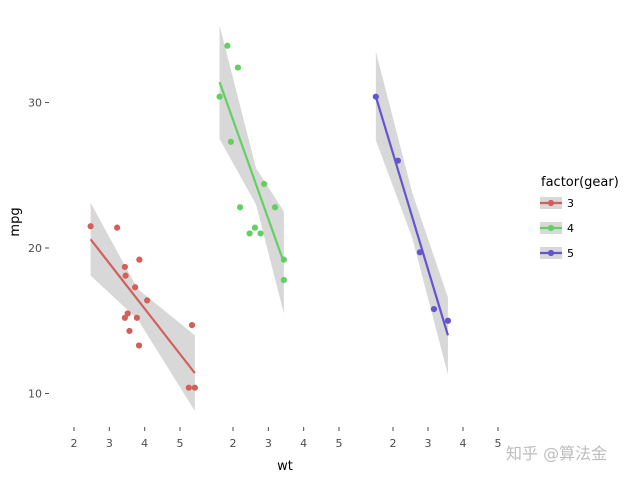  I want to click on legend-item-gear-4: 4, so click(557, 228).